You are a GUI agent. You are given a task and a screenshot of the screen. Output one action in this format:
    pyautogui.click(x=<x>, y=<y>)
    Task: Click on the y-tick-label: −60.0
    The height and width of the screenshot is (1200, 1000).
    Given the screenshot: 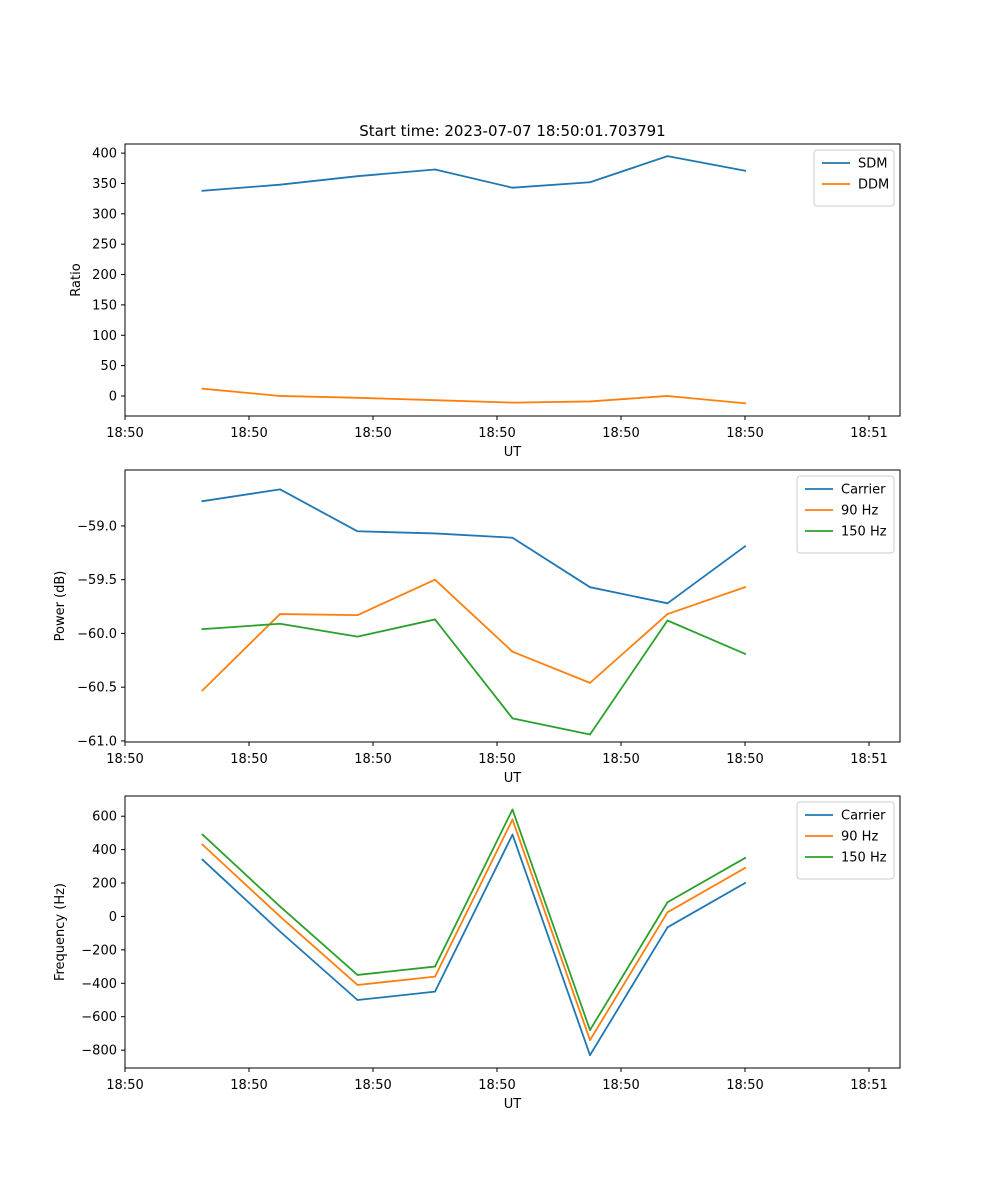 What is the action you would take?
    pyautogui.click(x=97, y=634)
    